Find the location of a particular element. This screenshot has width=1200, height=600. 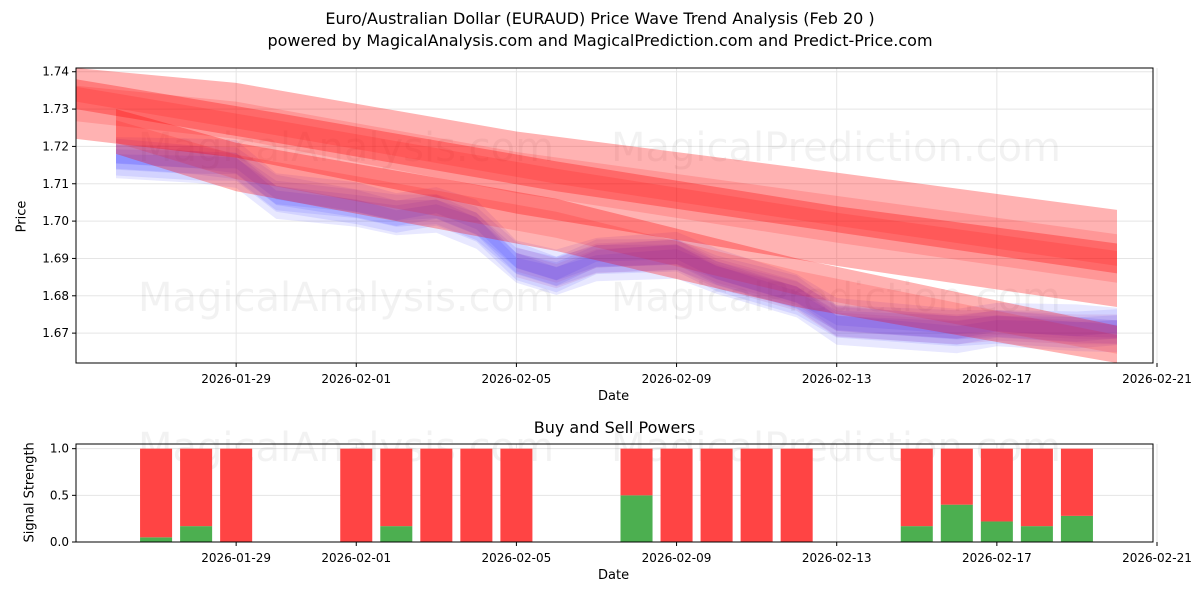

overlap-wave-band is located at coordinates (816, 292).